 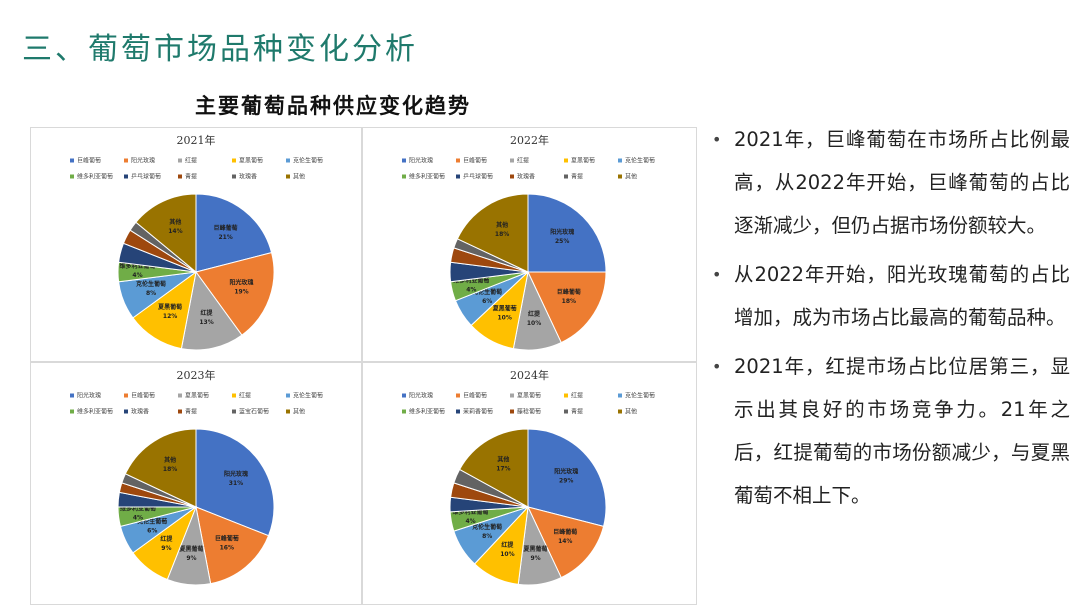 I want to click on slide-subtitle: 主要葡萄品种供应变化趋势, so click(x=333, y=105).